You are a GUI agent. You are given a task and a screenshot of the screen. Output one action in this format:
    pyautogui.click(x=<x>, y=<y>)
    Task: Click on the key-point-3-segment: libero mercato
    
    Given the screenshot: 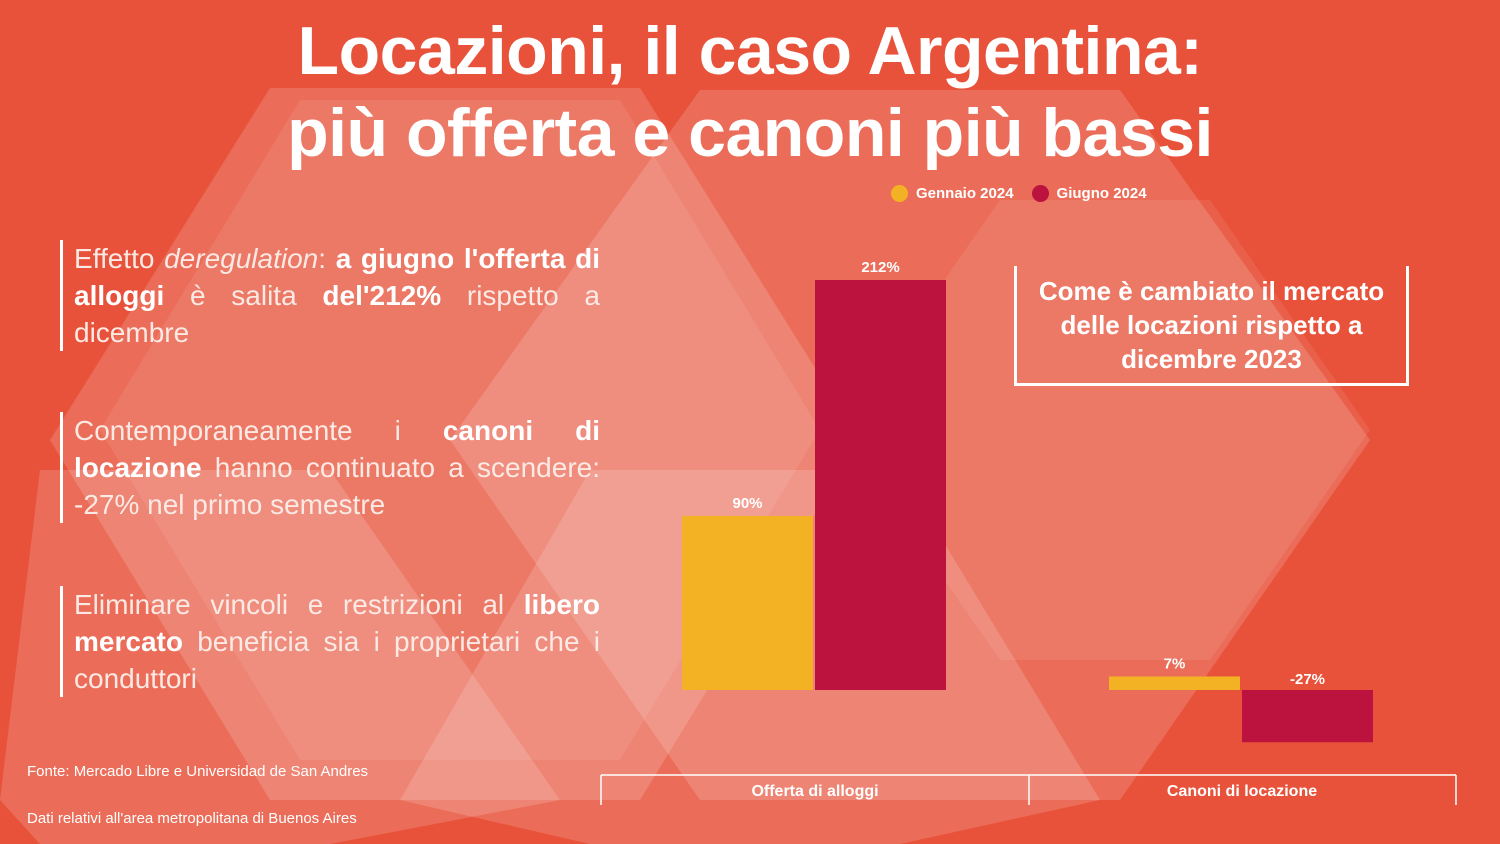 What is the action you would take?
    pyautogui.click(x=337, y=623)
    